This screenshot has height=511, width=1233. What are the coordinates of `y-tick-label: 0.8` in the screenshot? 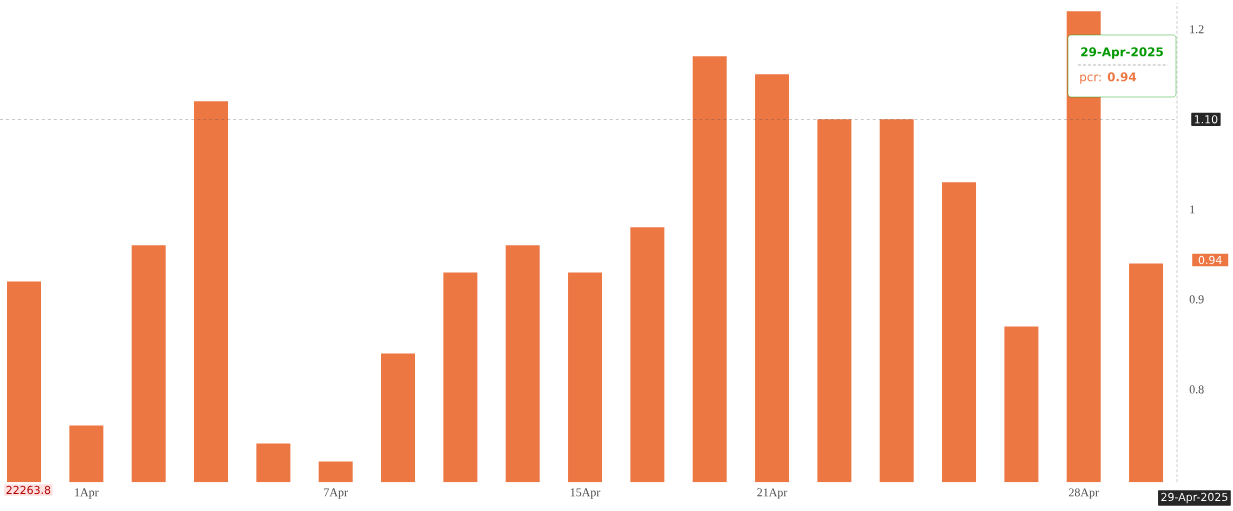 It's located at (1196, 389).